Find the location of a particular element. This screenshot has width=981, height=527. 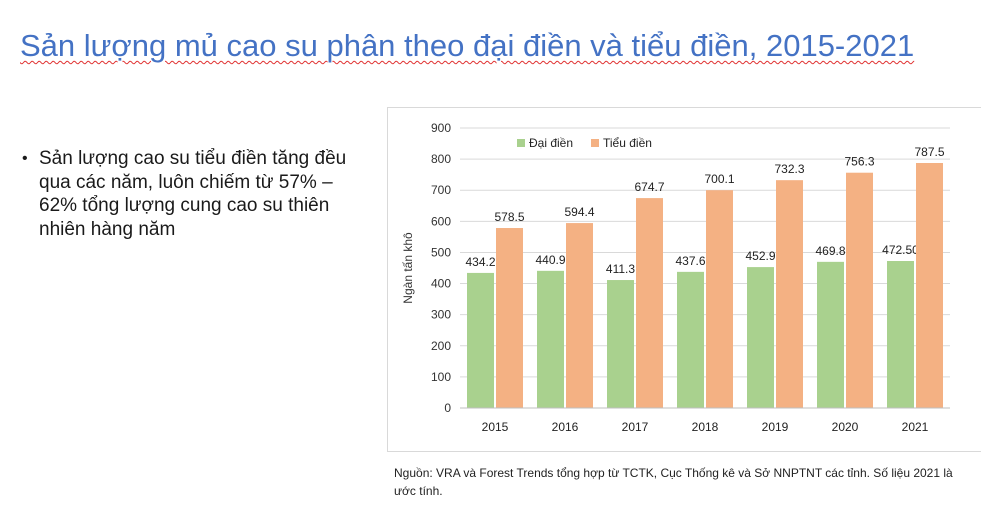

x-tick-label: 2019 is located at coordinates (775, 427).